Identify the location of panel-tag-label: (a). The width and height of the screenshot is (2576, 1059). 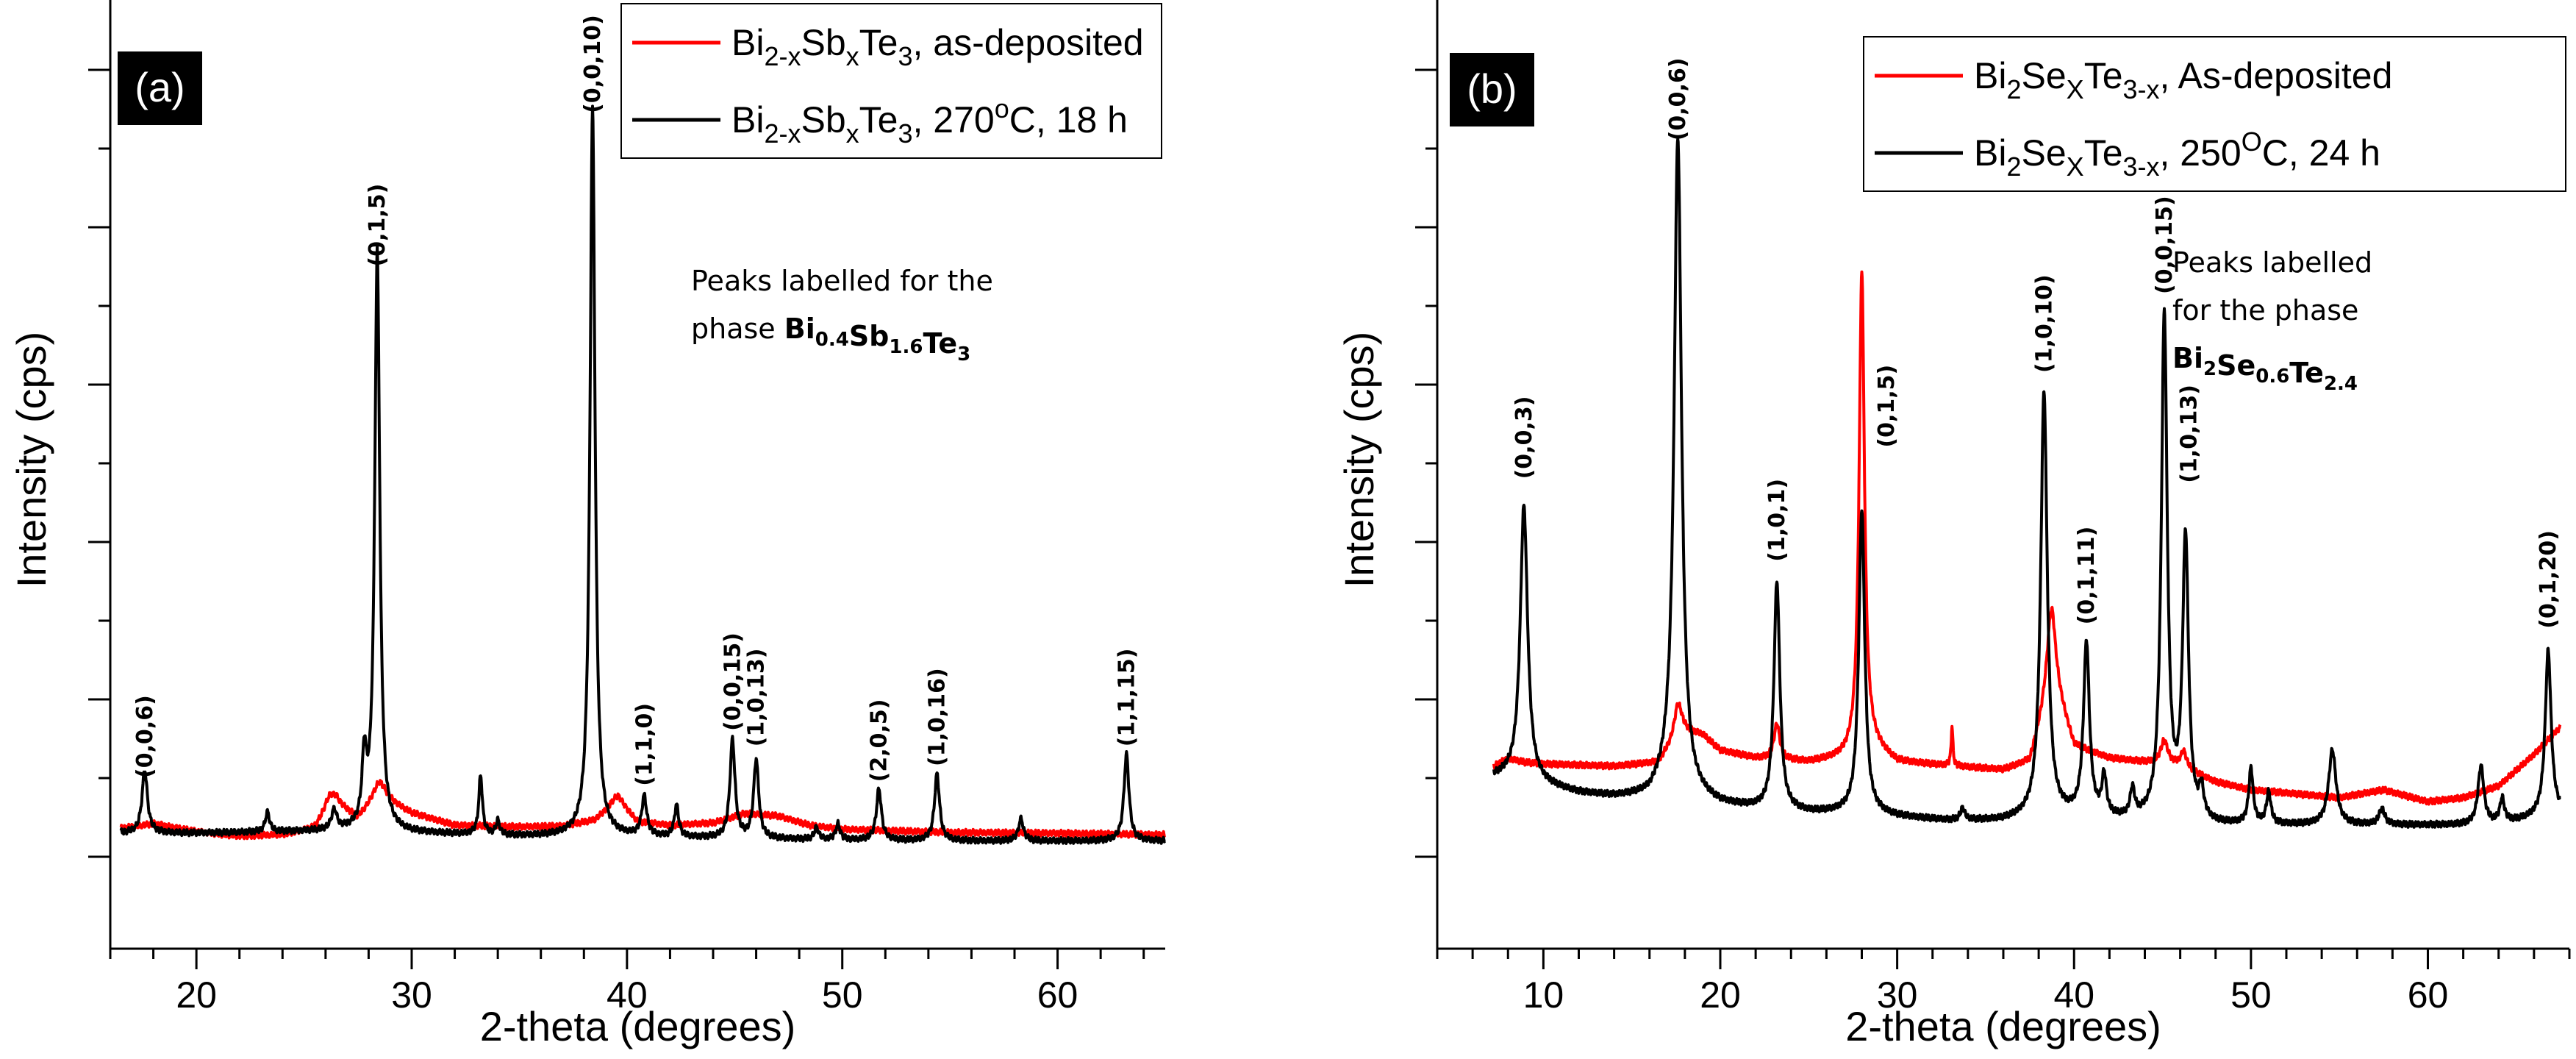
(160, 87).